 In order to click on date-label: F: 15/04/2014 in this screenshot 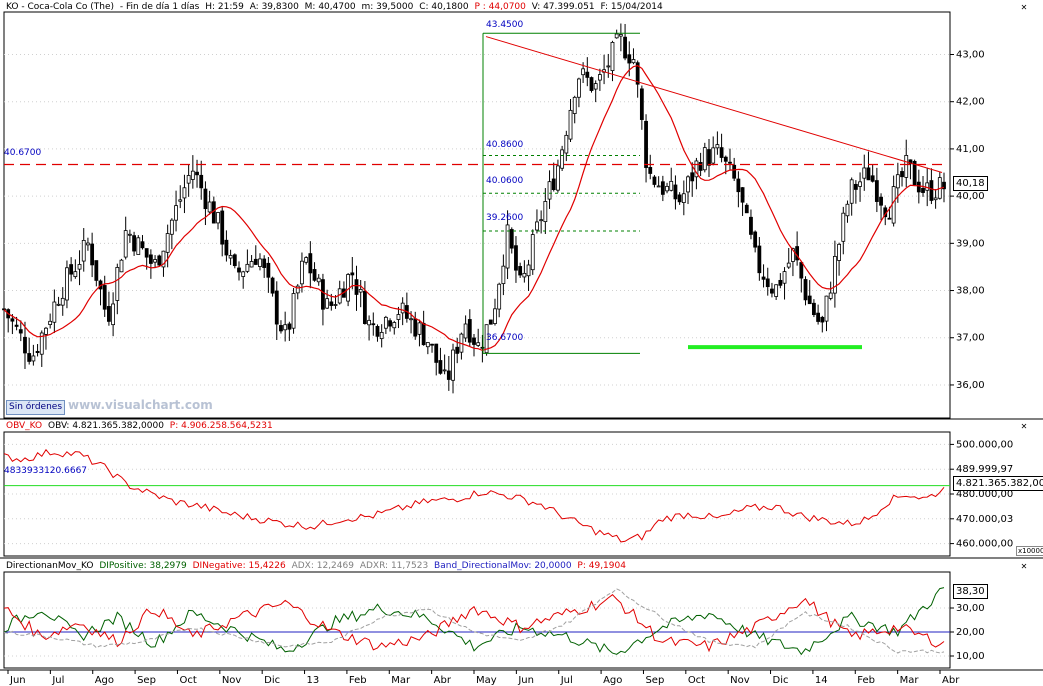, I will do `click(631, 7)`.